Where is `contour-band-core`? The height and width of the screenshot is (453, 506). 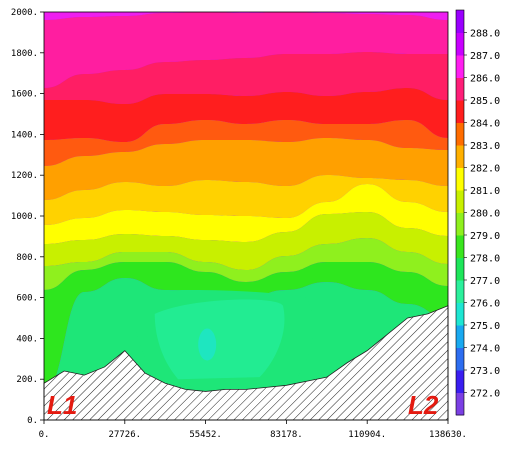
contour-band-core is located at coordinates (219, 339).